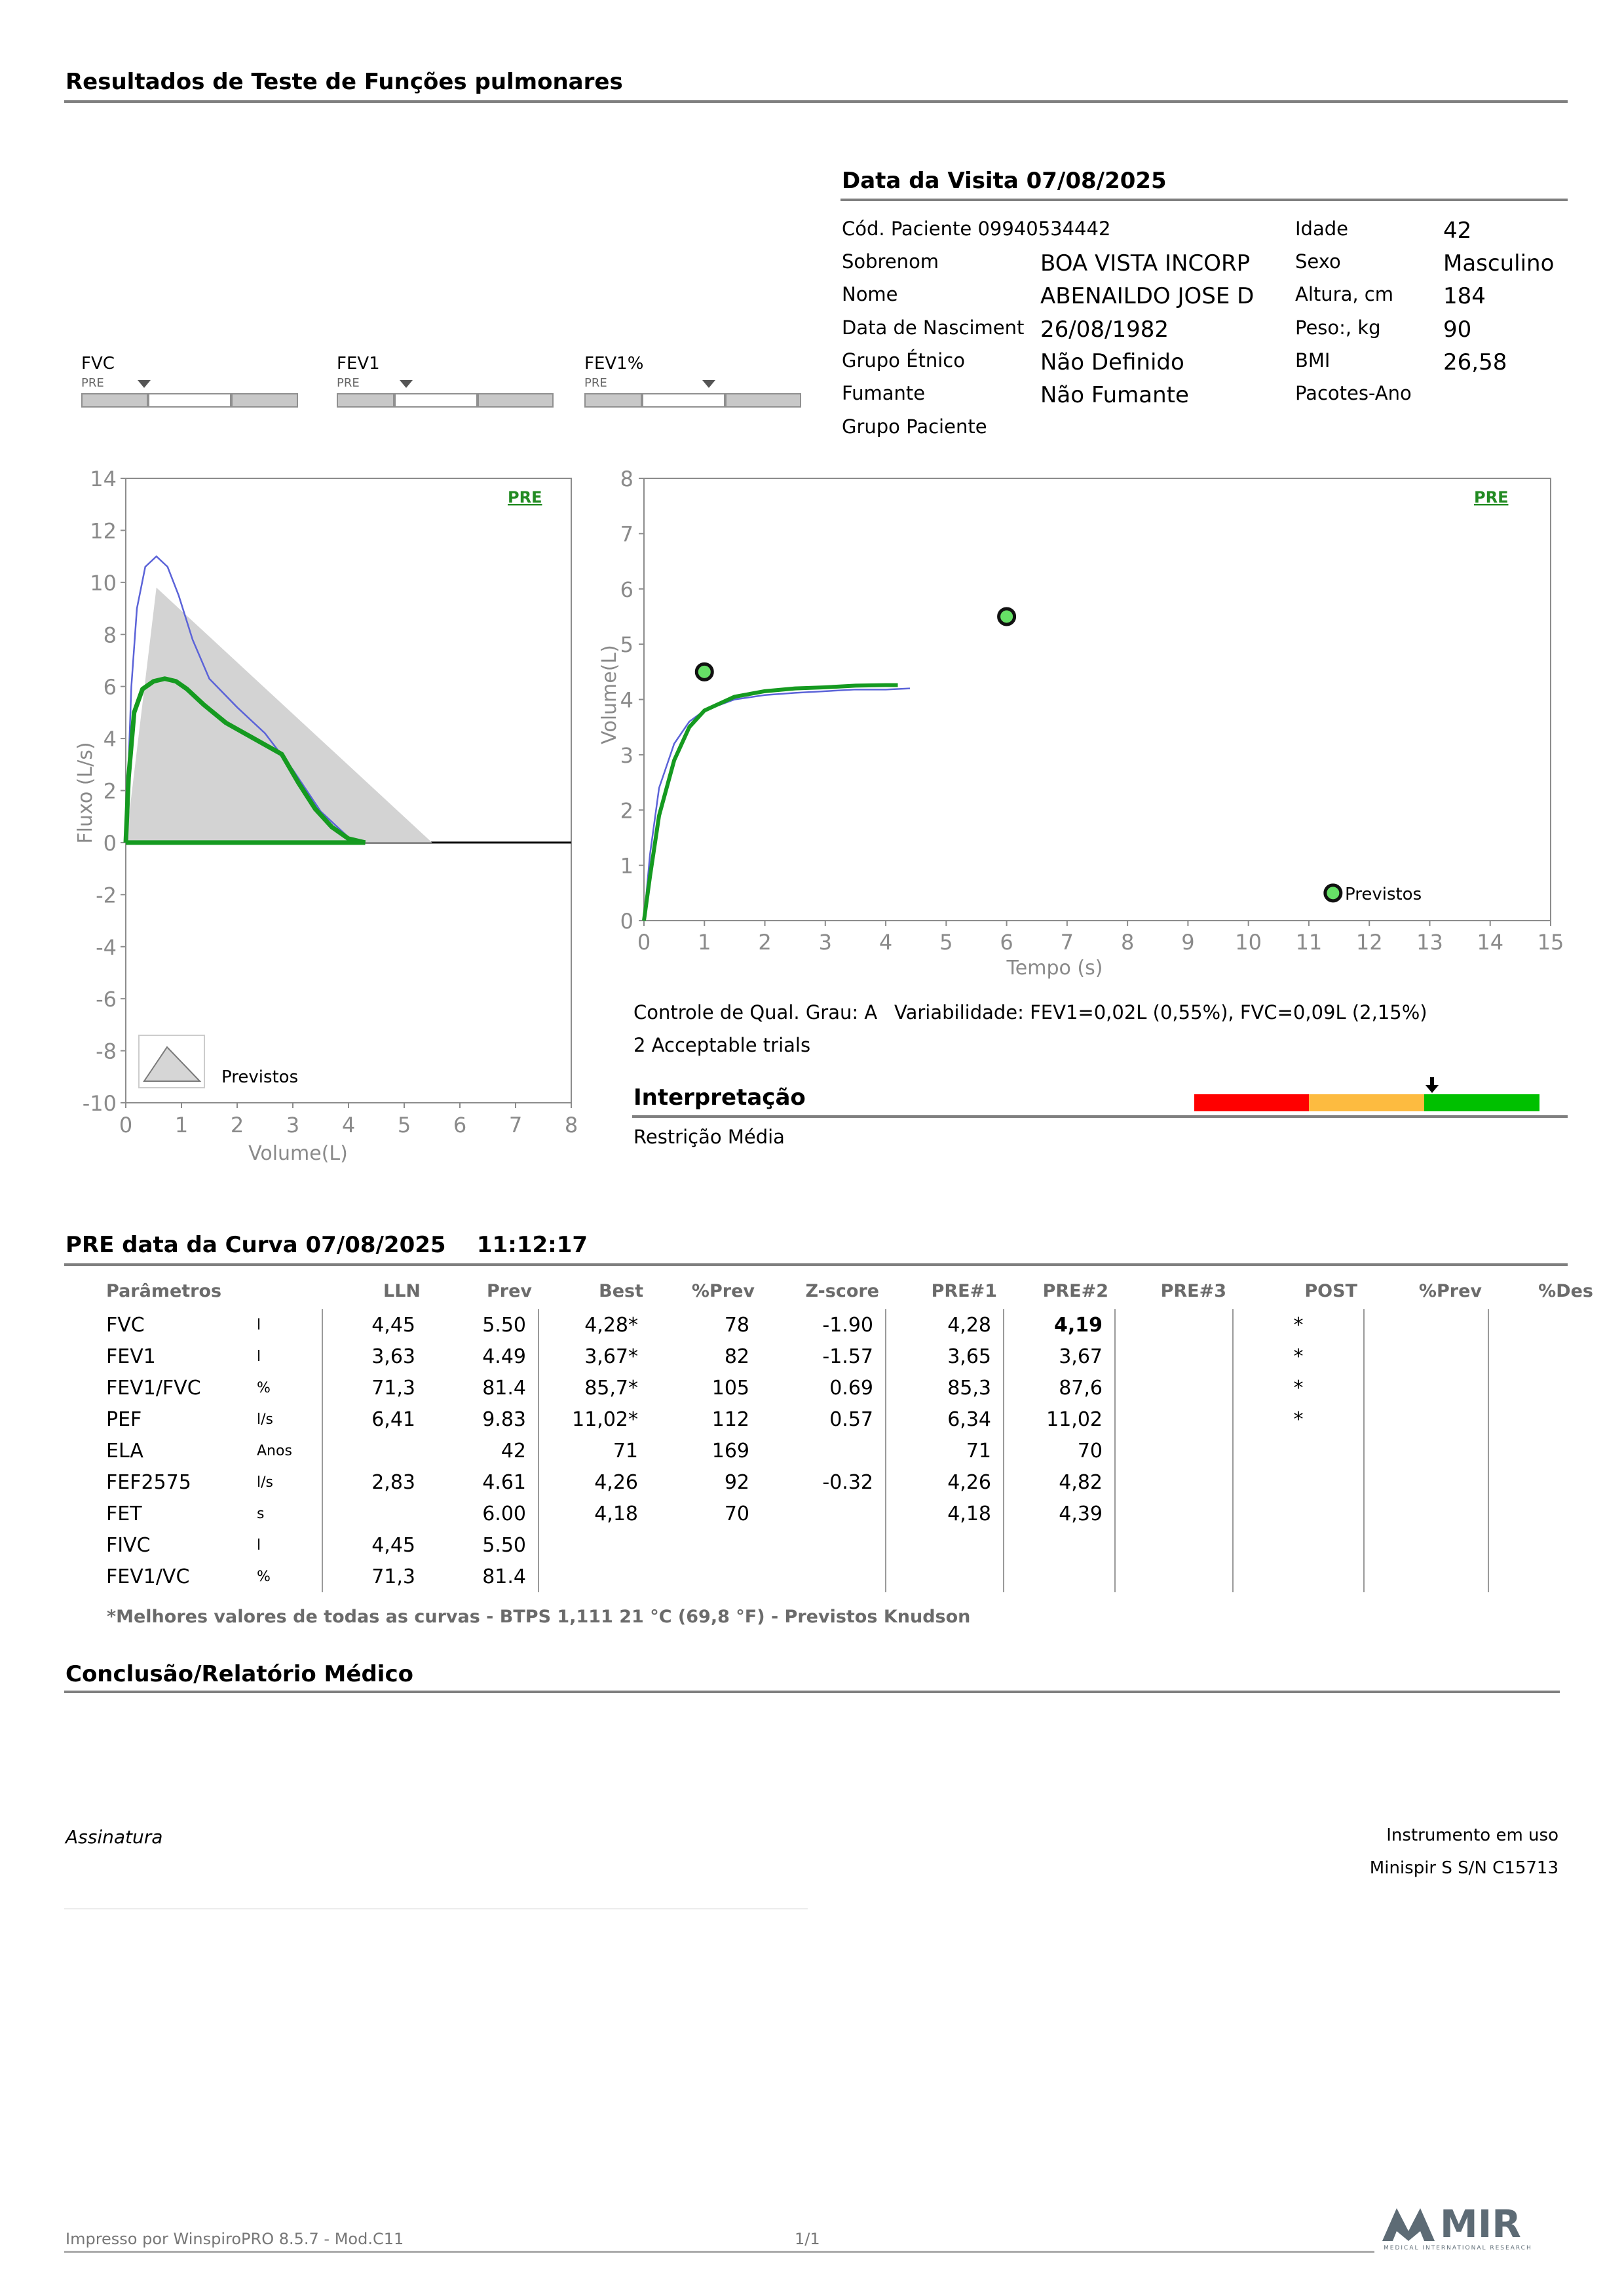  I want to click on x-tick-label: 6, so click(1006, 942).